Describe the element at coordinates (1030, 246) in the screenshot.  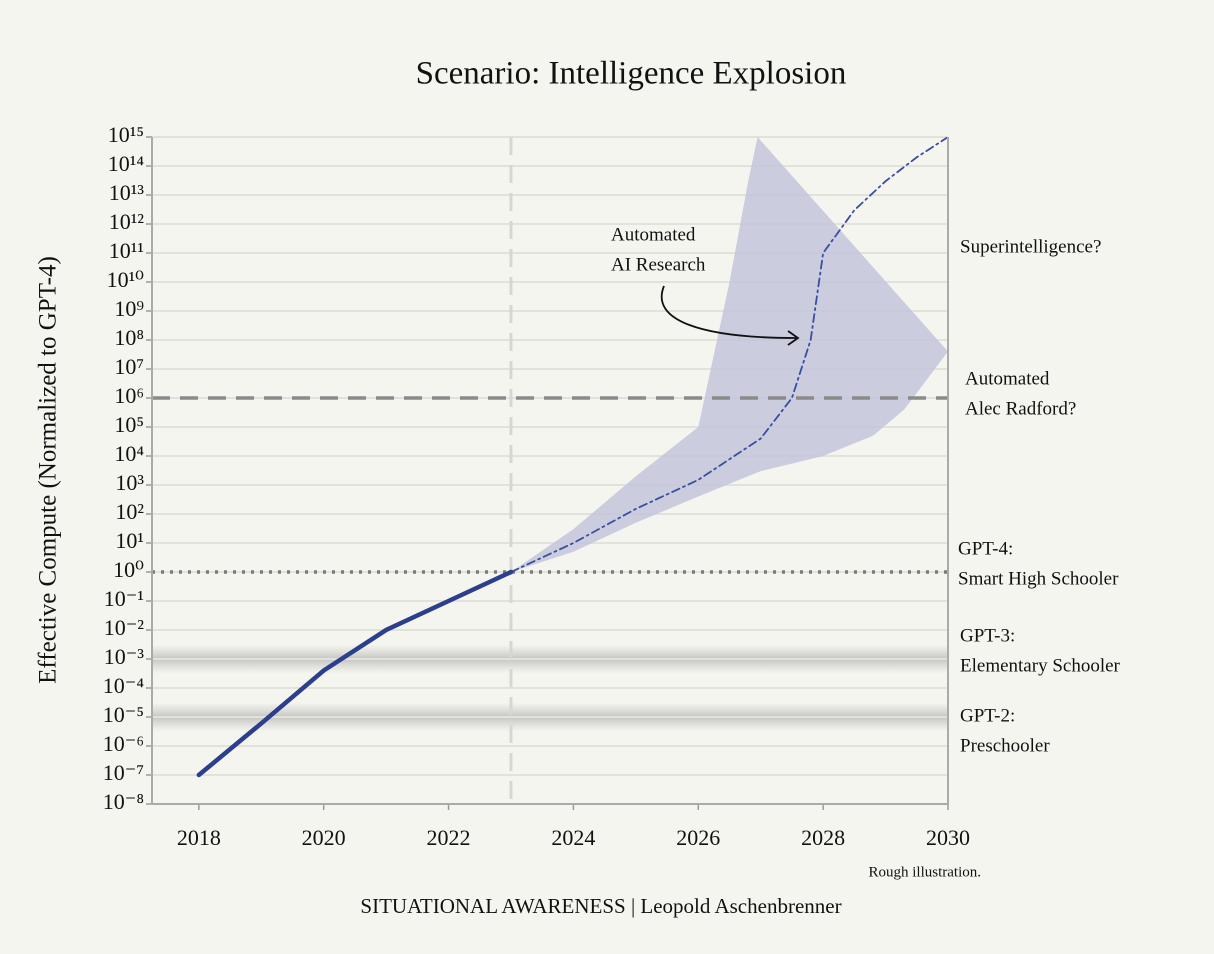
I see `annotation: Superintelligence?` at that location.